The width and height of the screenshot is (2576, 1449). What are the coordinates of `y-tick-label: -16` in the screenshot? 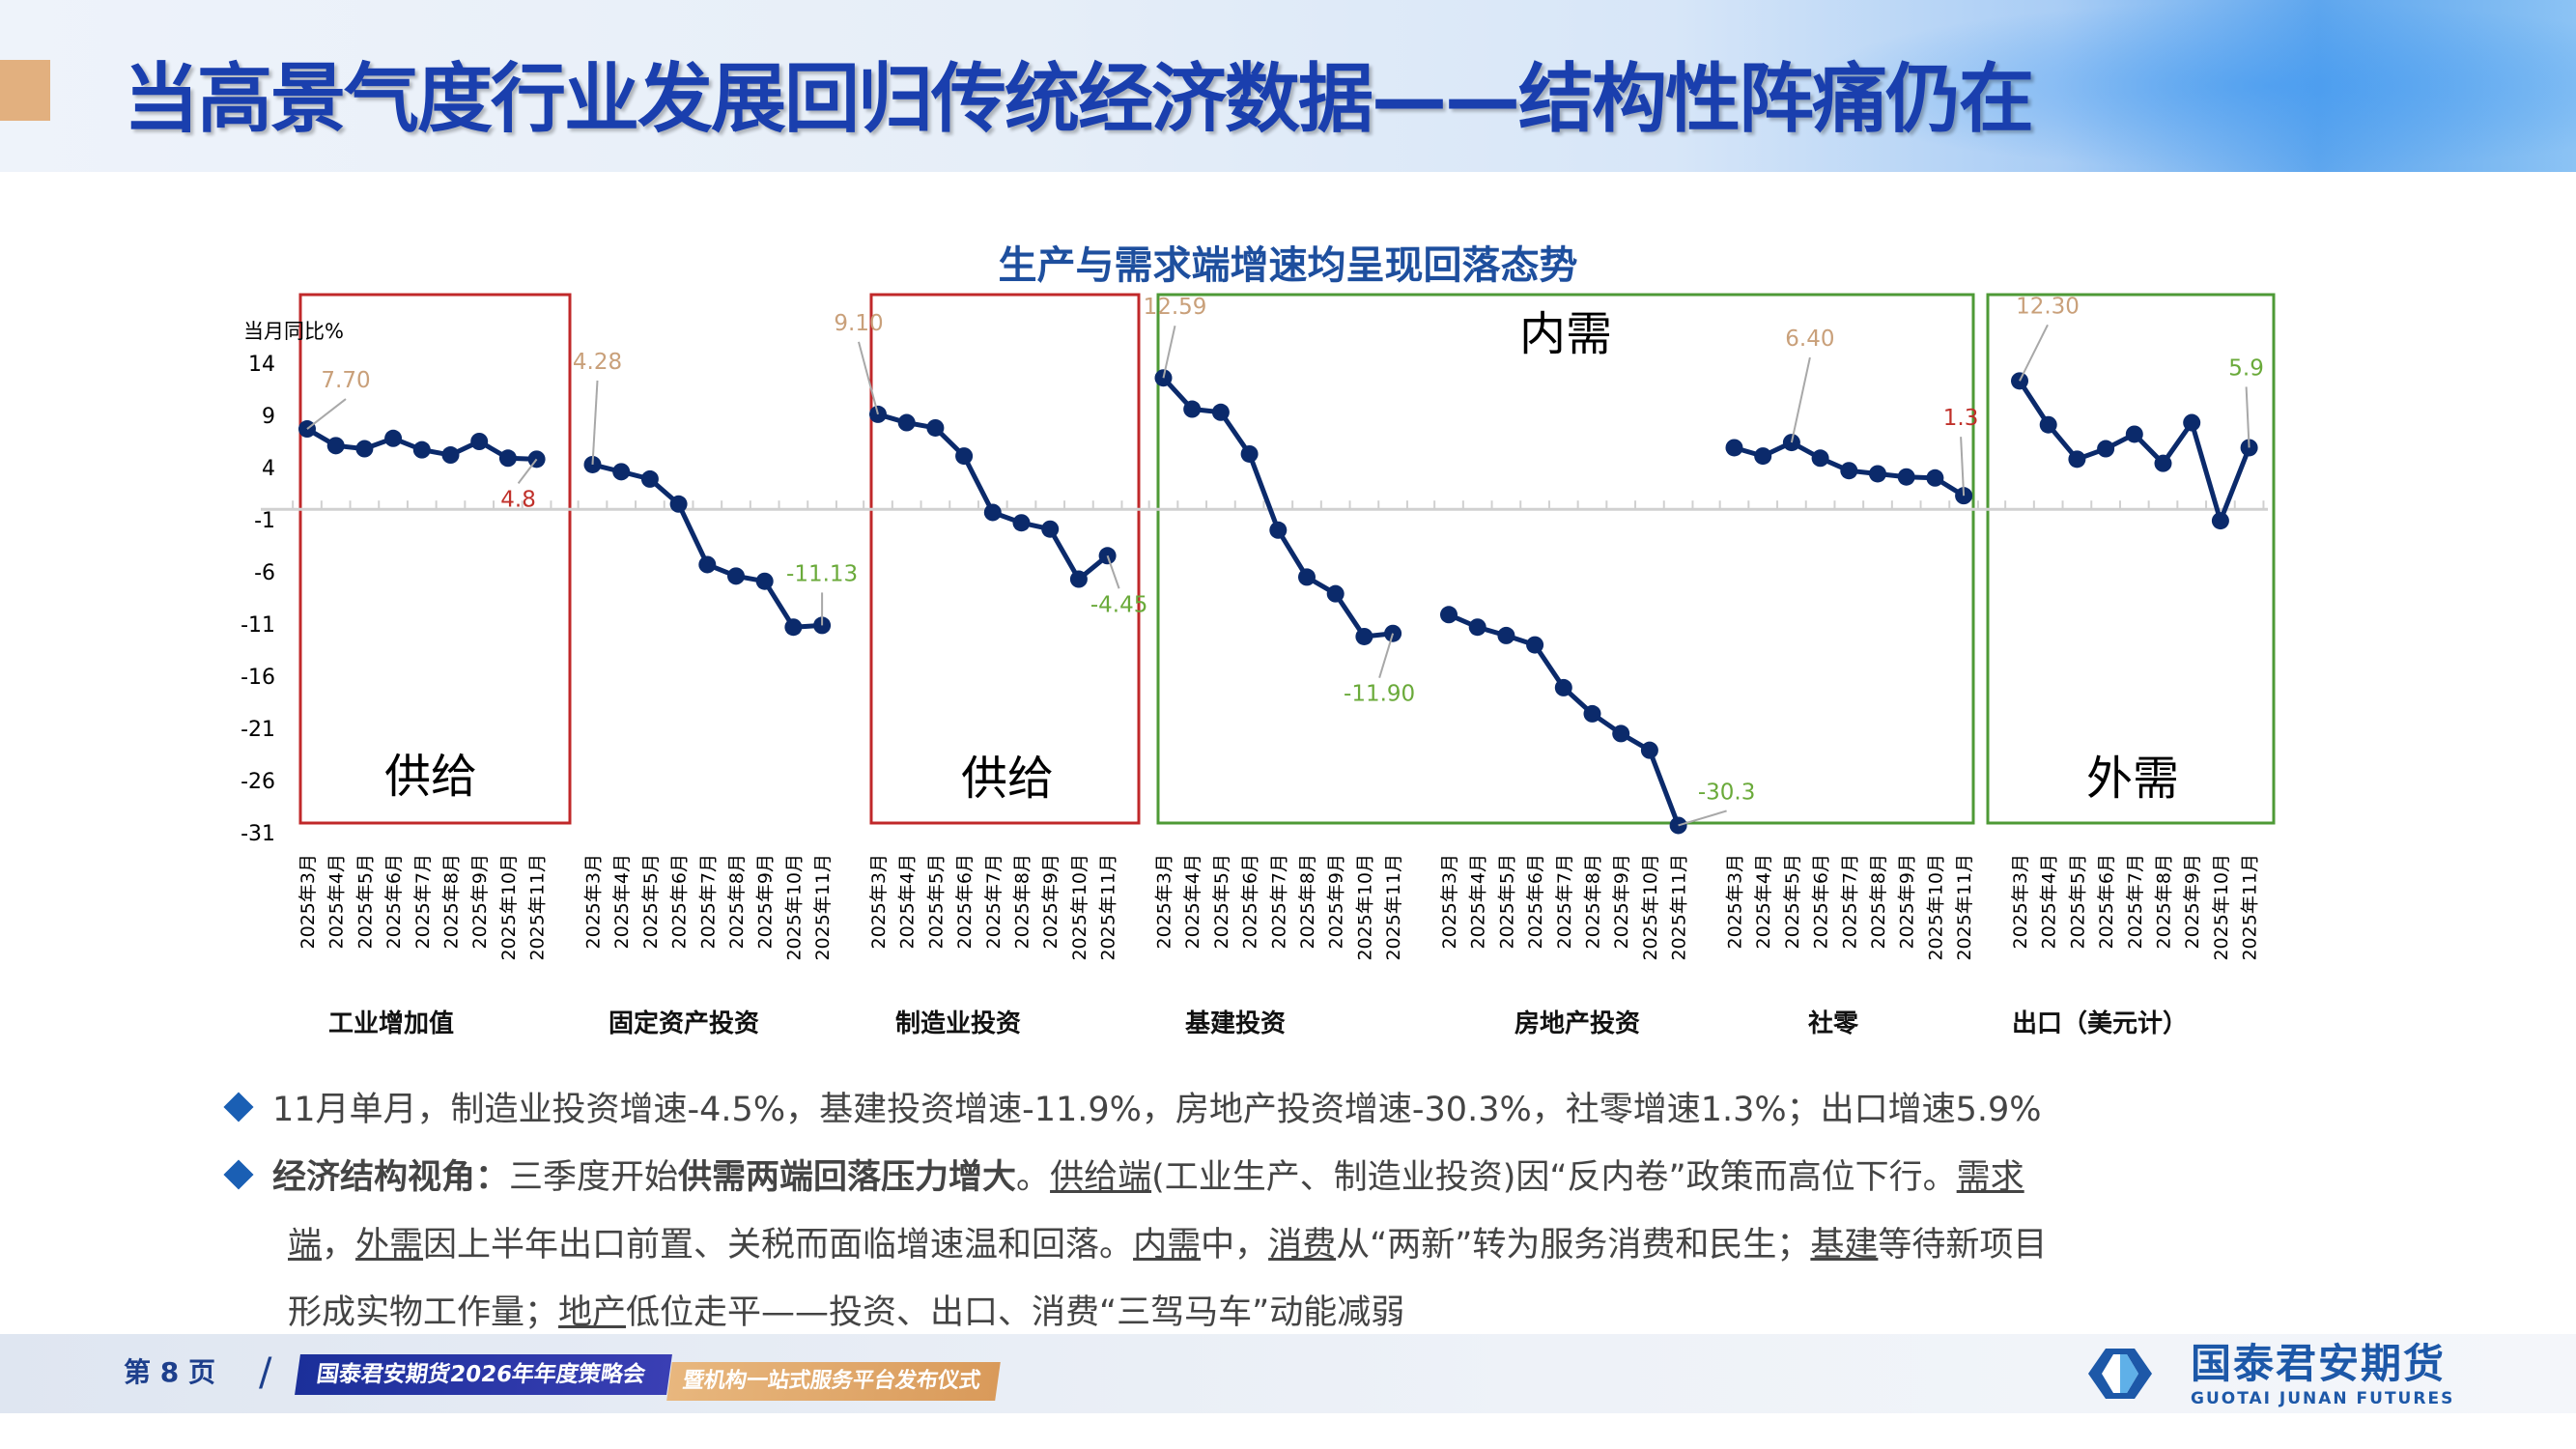 It's located at (258, 678).